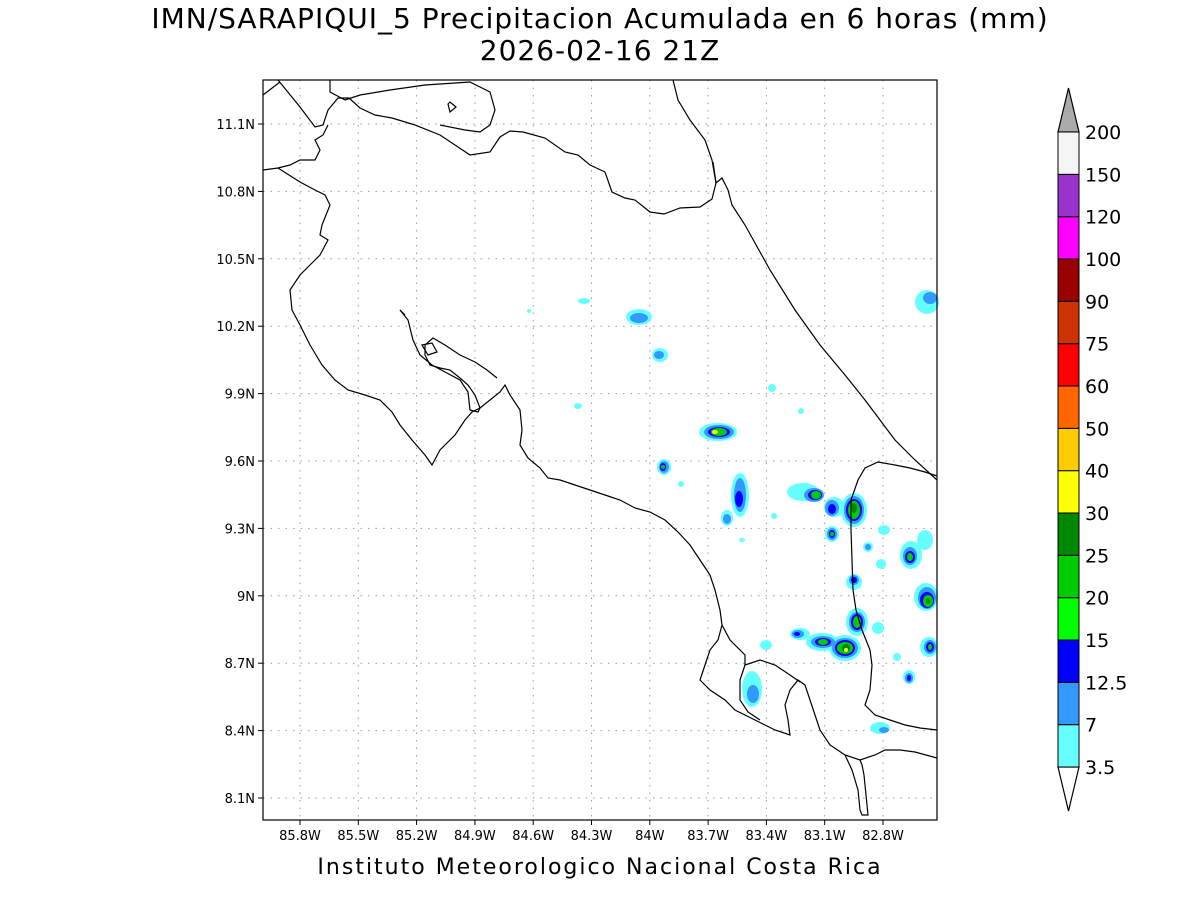  I want to click on lon-tick-label: 85.2W, so click(417, 836).